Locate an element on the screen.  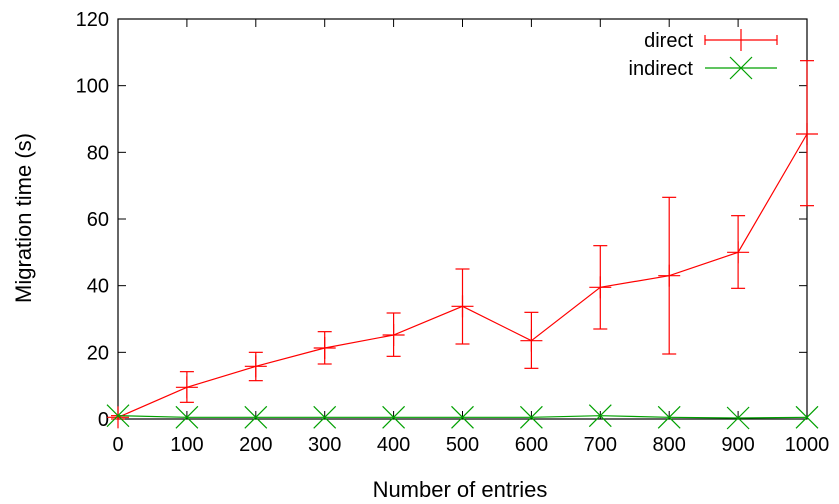
series-indirect is located at coordinates (462, 417).